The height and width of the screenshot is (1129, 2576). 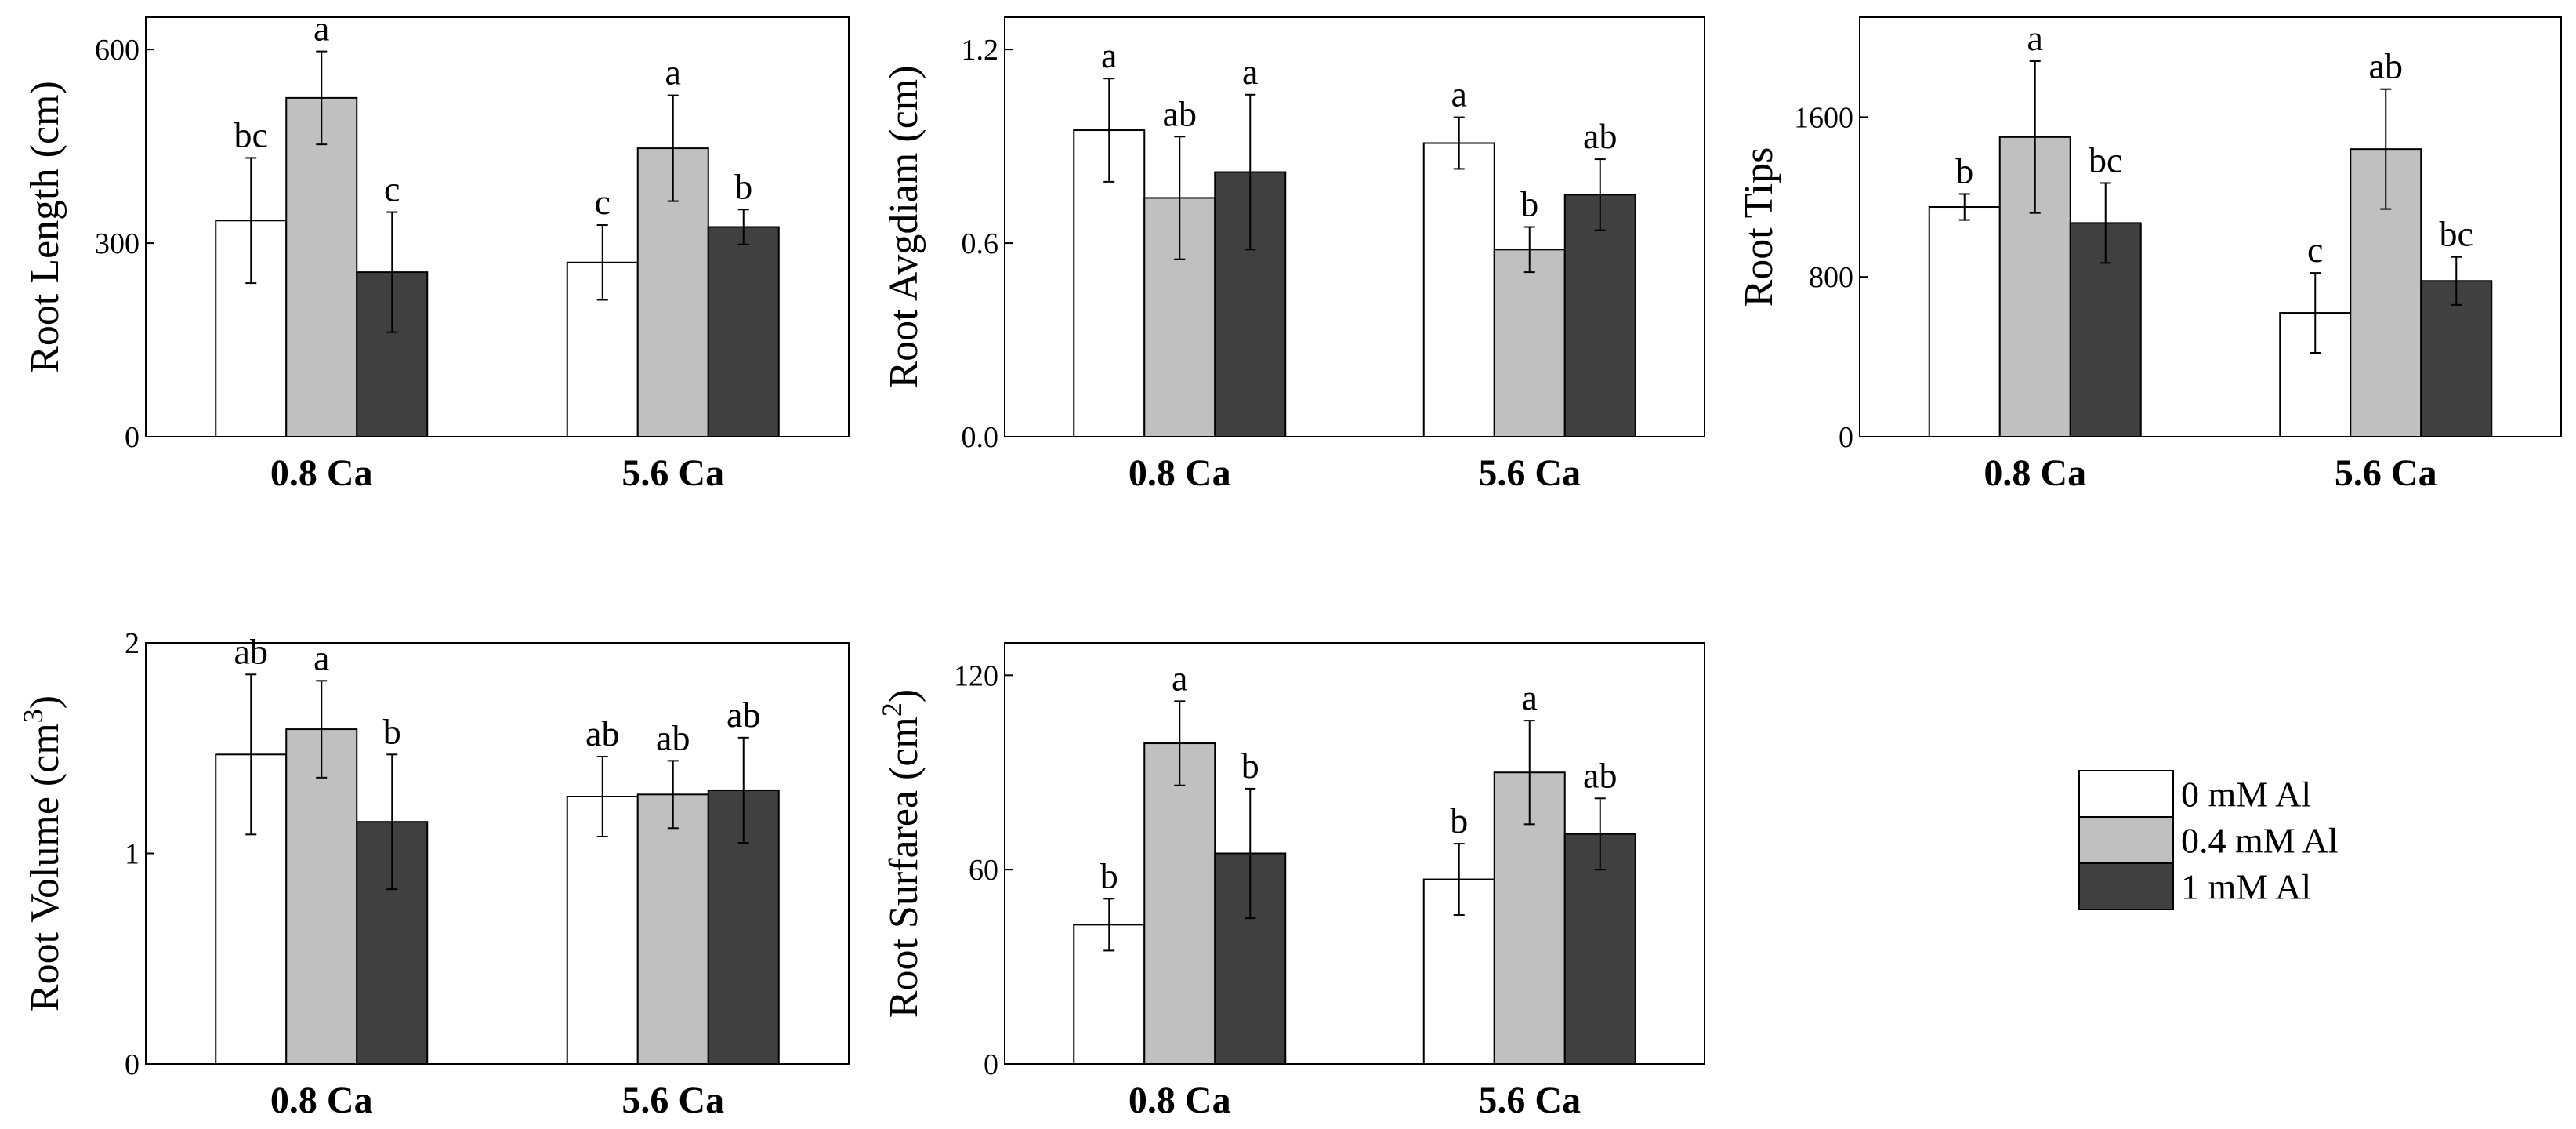 What do you see at coordinates (132, 643) in the screenshot?
I see `y-tick-label: 2` at bounding box center [132, 643].